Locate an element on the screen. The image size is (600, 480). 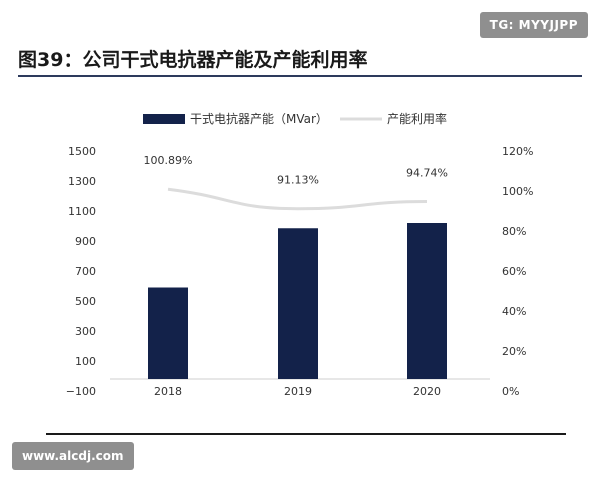
right-tick-label: 0% is located at coordinates (510, 391).